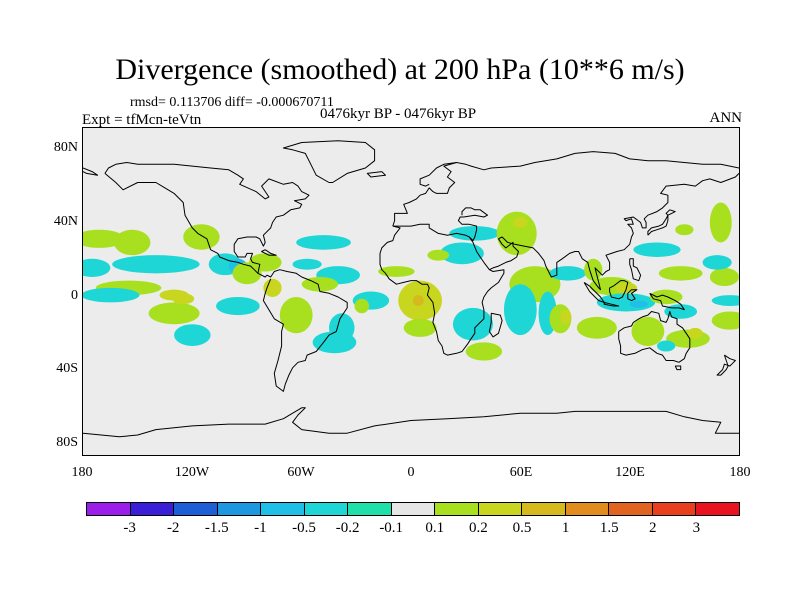 The image size is (800, 600). What do you see at coordinates (398, 114) in the screenshot?
I see `period-label: 0476kyr BP - 0476kyr BP` at bounding box center [398, 114].